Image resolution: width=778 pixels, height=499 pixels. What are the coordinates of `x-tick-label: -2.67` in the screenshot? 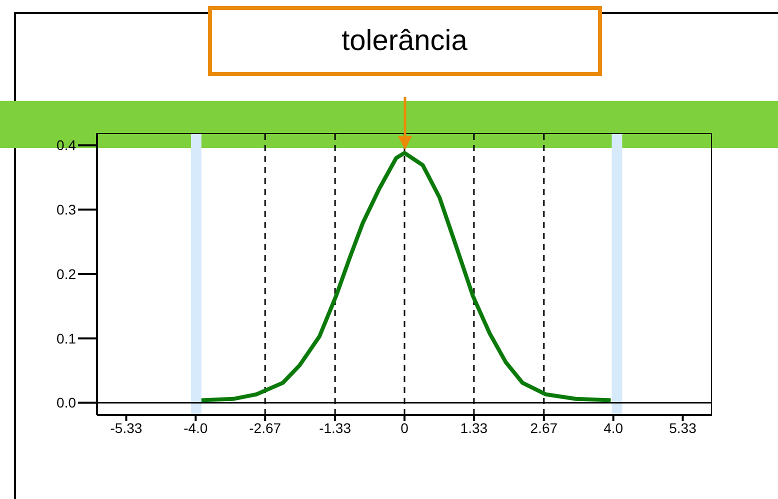 It's located at (265, 428).